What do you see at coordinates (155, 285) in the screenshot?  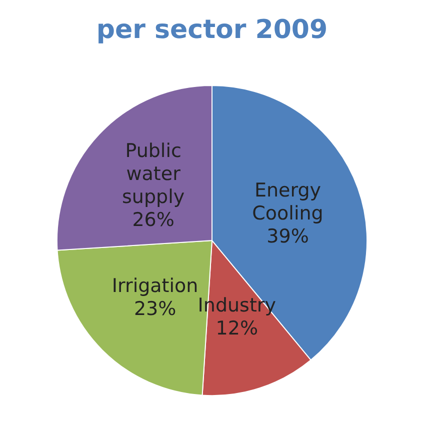 I see `slice-label: Irrigation` at bounding box center [155, 285].